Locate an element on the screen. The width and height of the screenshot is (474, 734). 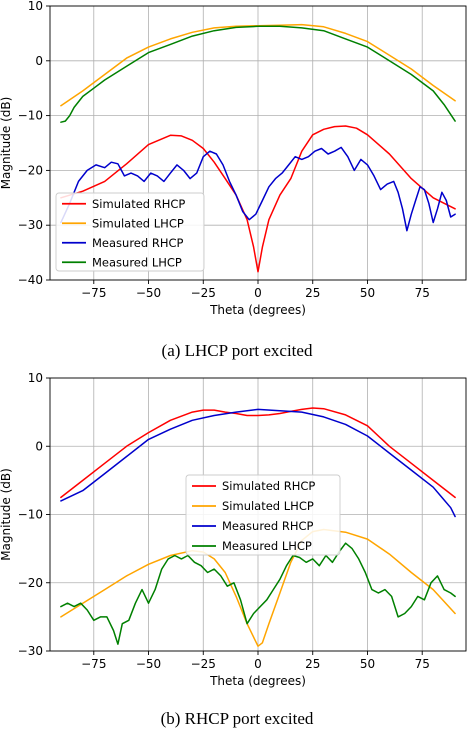
y-tick-label: −40 is located at coordinates (30, 280).